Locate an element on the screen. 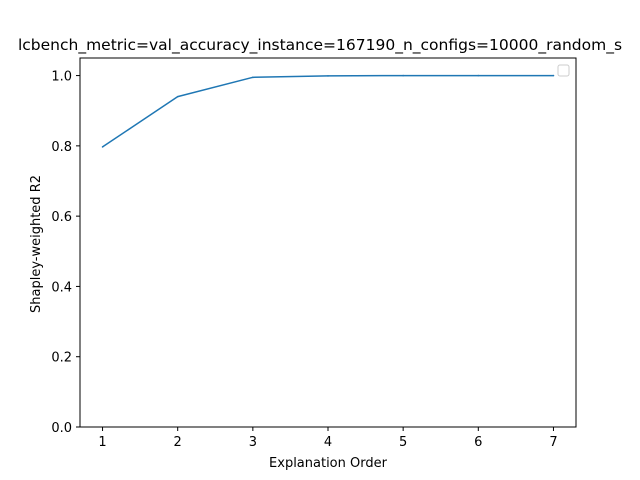 The image size is (640, 480). x-axis-label: Explanation Order is located at coordinates (328, 463).